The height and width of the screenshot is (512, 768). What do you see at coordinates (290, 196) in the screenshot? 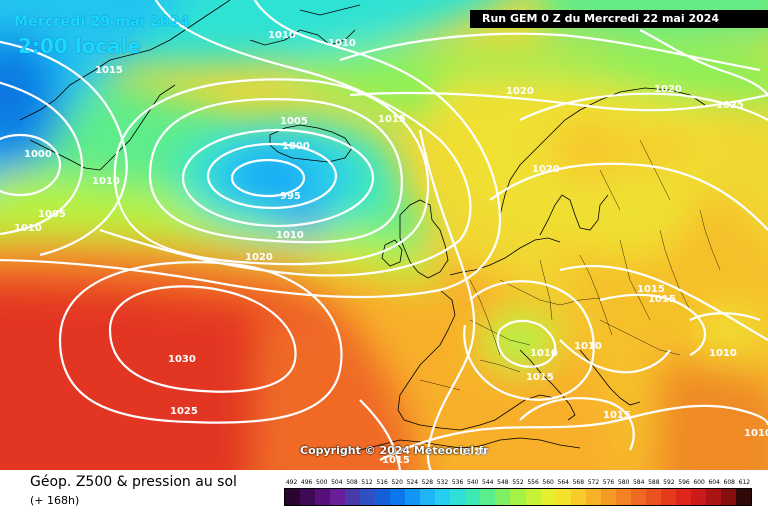
I see `isobar-label: 995` at bounding box center [290, 196].